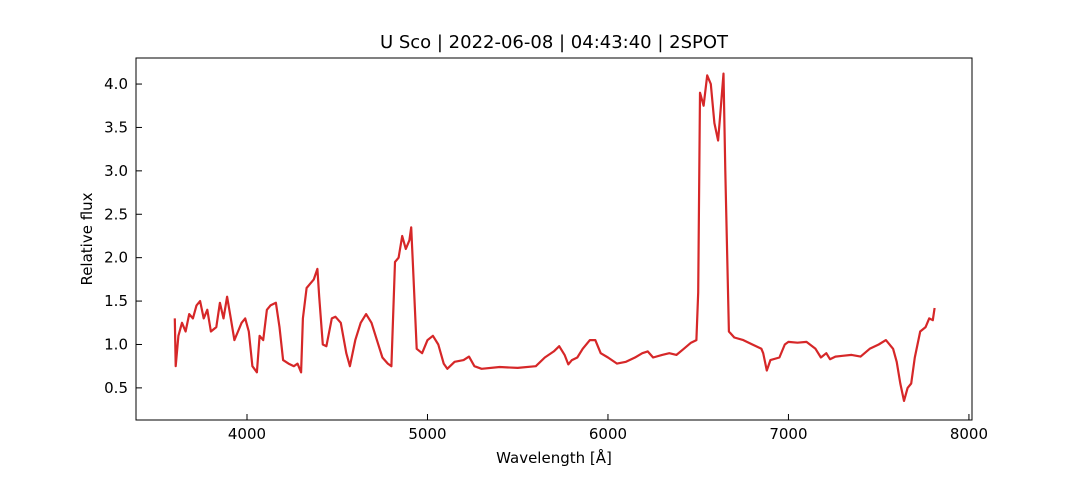 This screenshot has height=480, width=1080. Describe the element at coordinates (788, 434) in the screenshot. I see `x-tick-label: 7000` at that location.